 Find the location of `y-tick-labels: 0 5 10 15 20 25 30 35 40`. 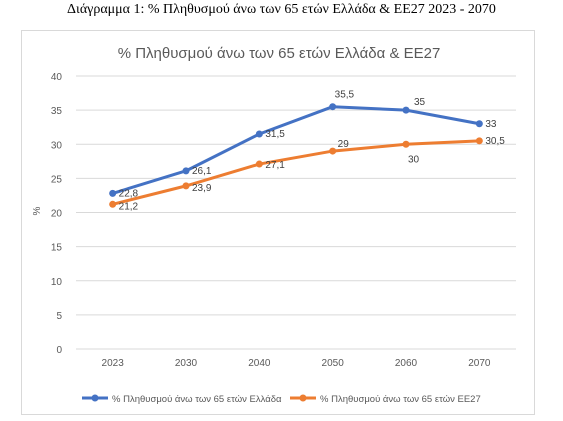

y-tick-labels: 0 5 10 15 20 25 30 35 40 is located at coordinates (57, 214).